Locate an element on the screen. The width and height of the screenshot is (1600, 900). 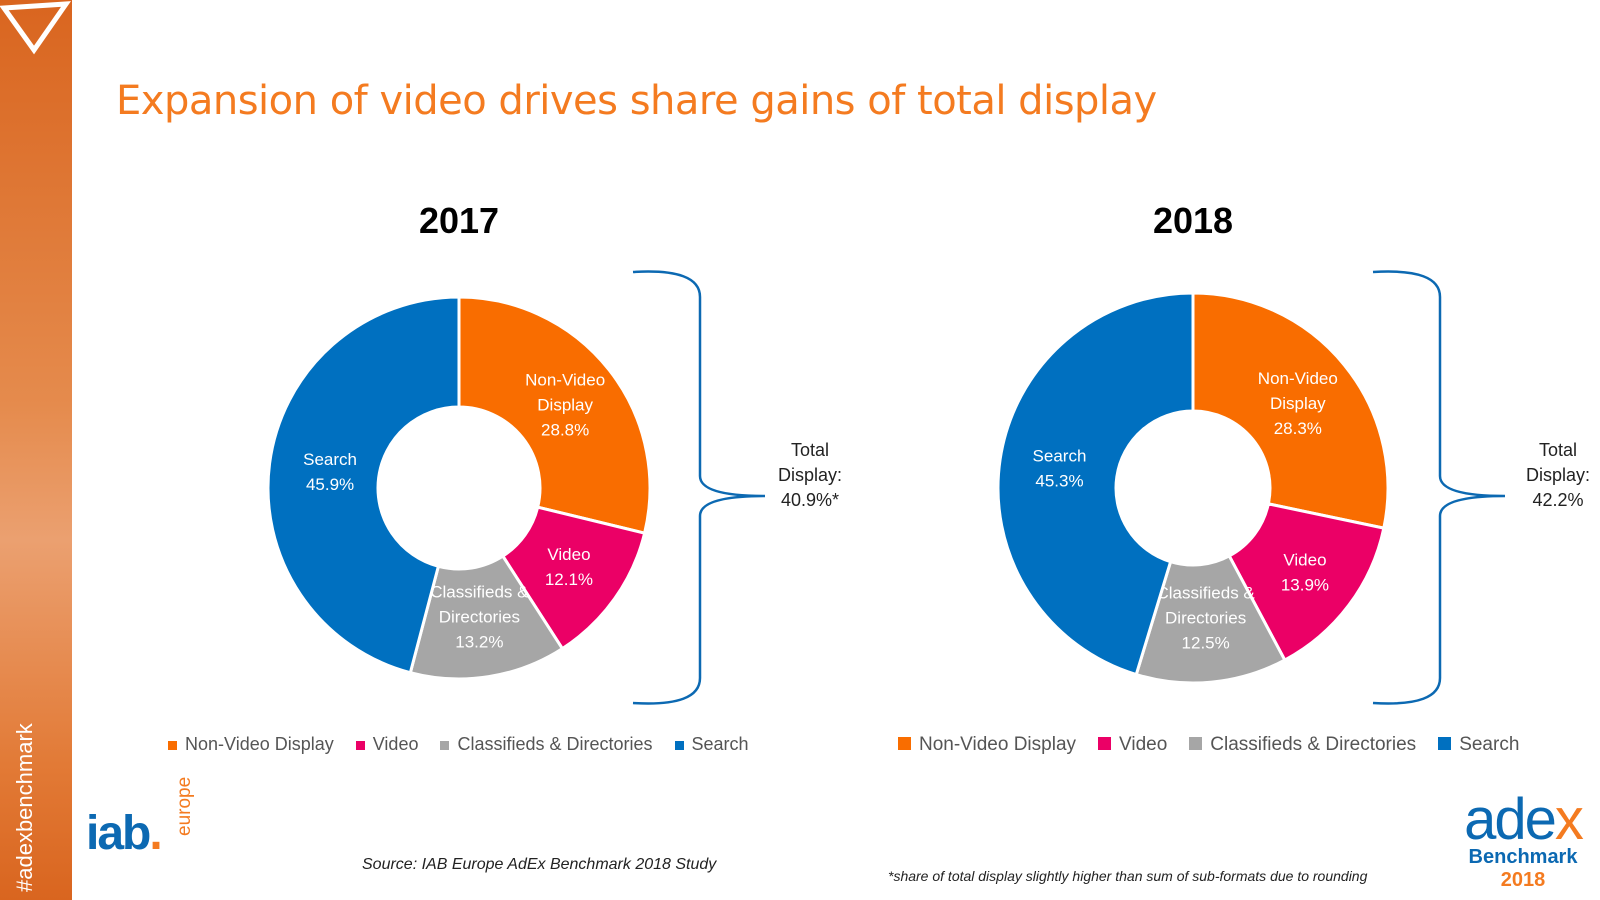
data-label: Classifieds & Directories 13.2% is located at coordinates (479, 616).